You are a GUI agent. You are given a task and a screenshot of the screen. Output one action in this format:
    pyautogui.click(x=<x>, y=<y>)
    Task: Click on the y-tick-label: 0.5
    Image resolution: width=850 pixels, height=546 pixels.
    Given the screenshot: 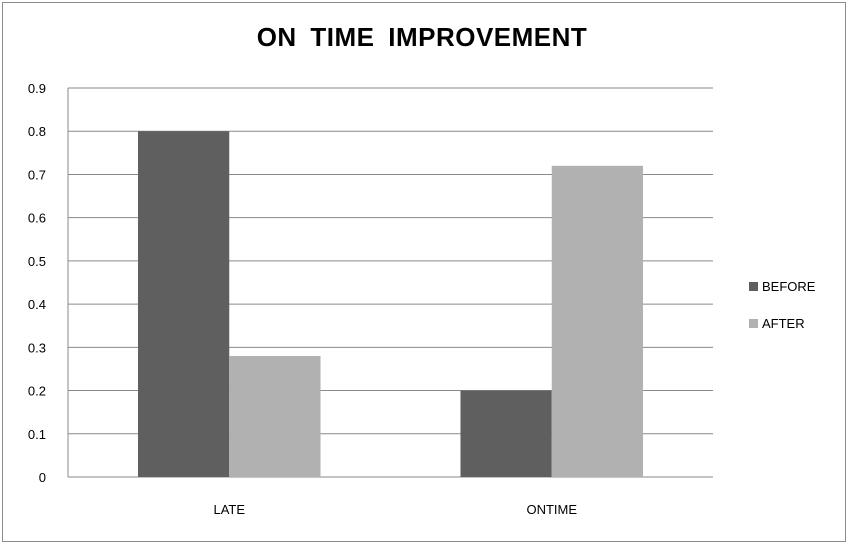 What is the action you would take?
    pyautogui.click(x=37, y=261)
    